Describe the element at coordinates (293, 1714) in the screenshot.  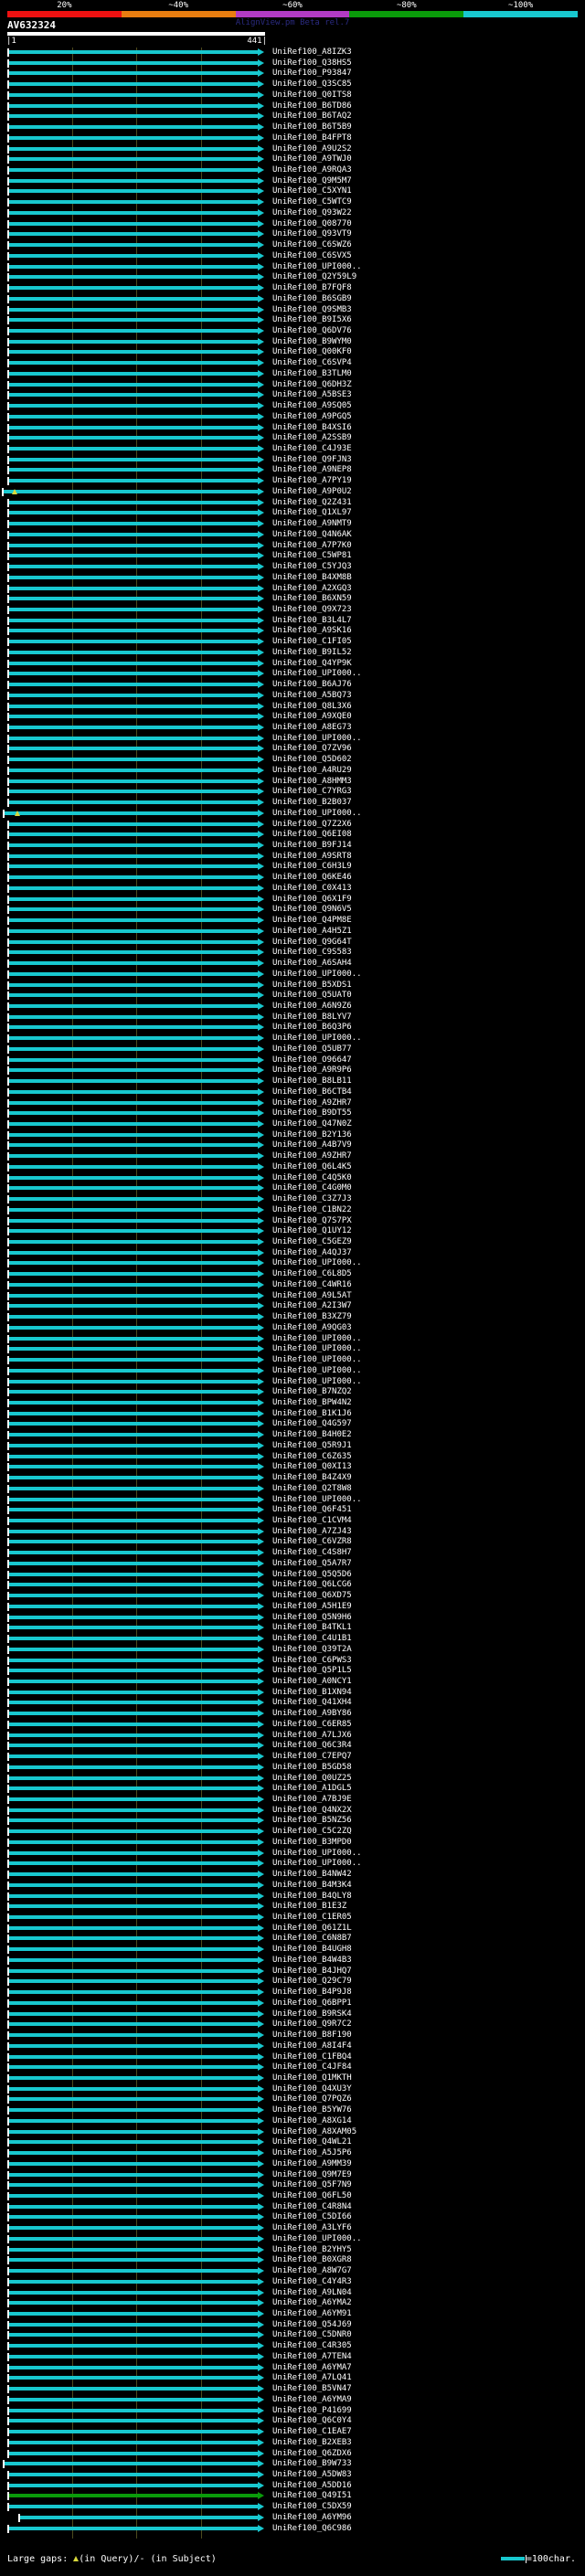
I see `alignment-row: UniRef100_A9BY86` at that location.